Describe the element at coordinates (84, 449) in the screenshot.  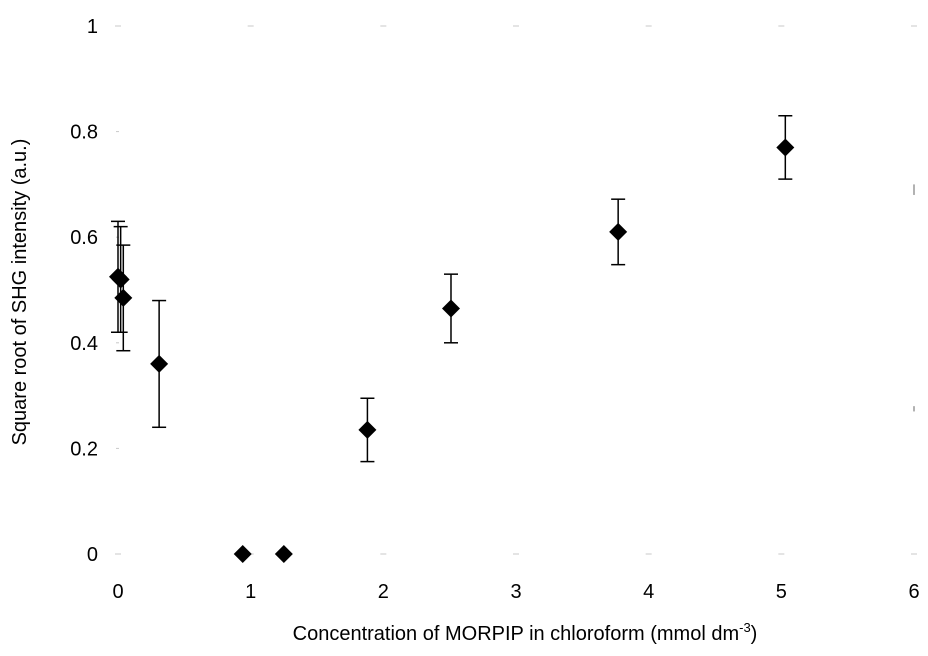
I see `y-tick-label: 0.2` at that location.